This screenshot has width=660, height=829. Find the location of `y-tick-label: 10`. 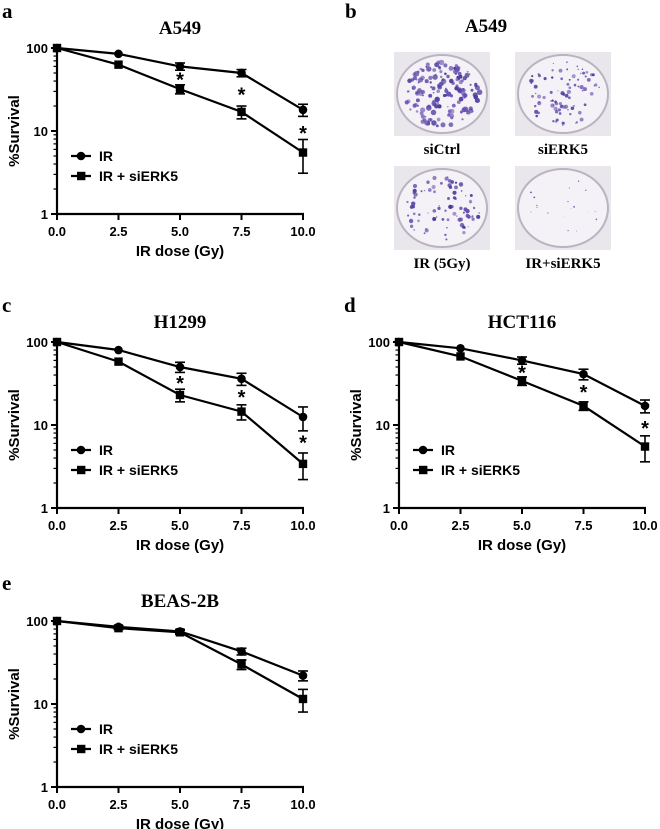

y-tick-label: 10 is located at coordinates (41, 425).